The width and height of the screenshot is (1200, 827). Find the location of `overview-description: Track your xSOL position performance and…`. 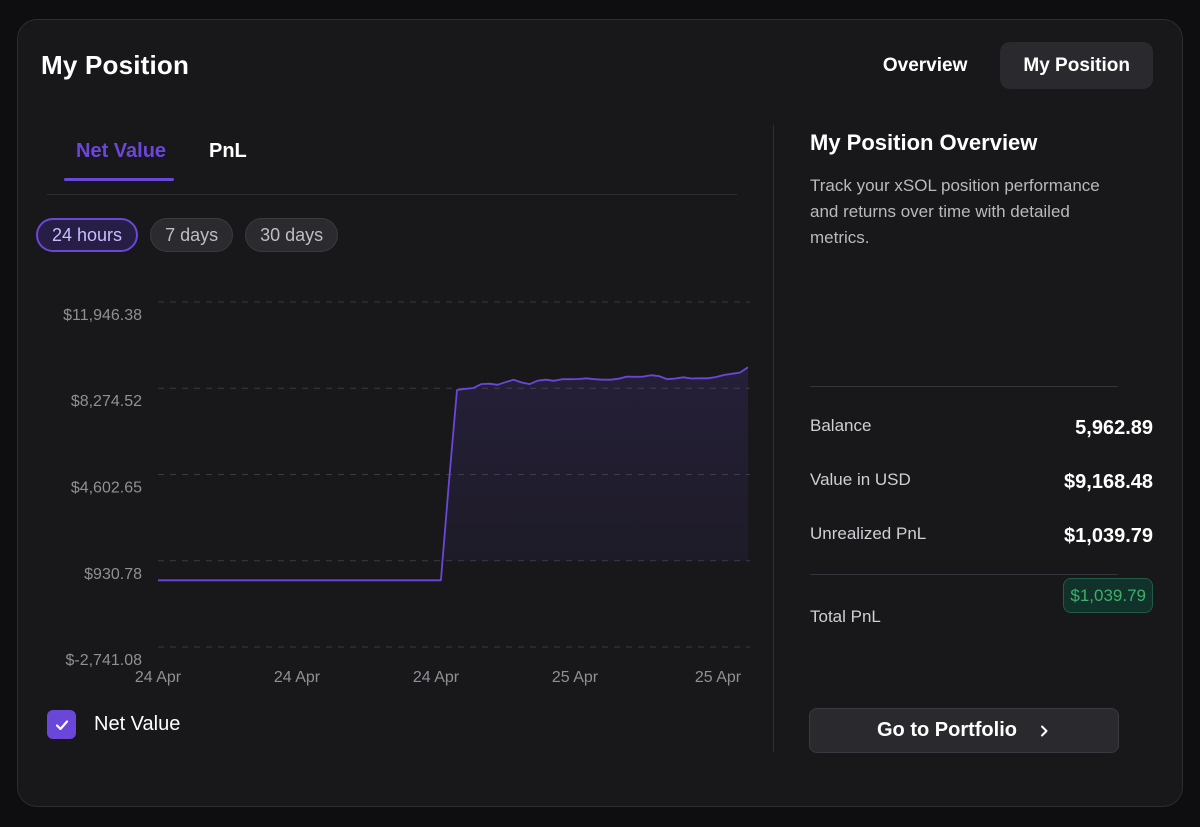

overview-description: Track your xSOL position performance and… is located at coordinates (955, 211).